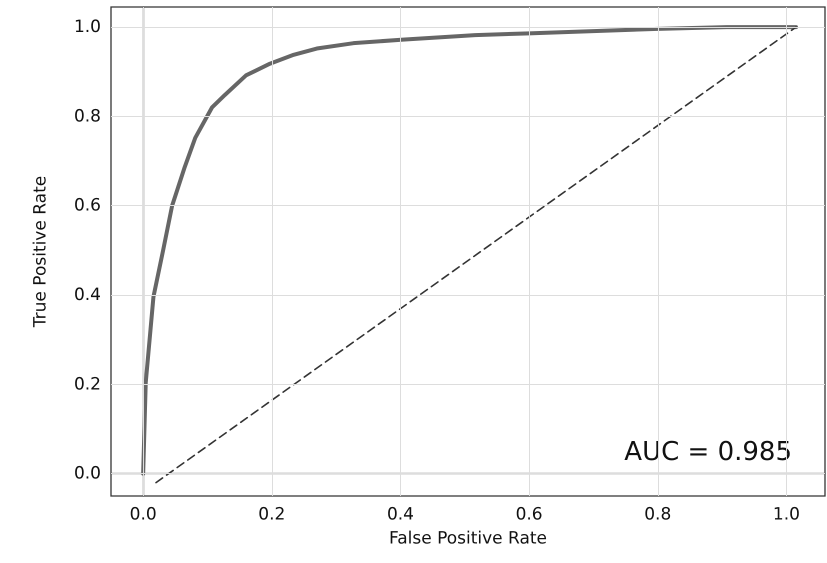 This screenshot has height=563, width=827. Describe the element at coordinates (87, 206) in the screenshot. I see `y-tick-label: 0.6` at that location.